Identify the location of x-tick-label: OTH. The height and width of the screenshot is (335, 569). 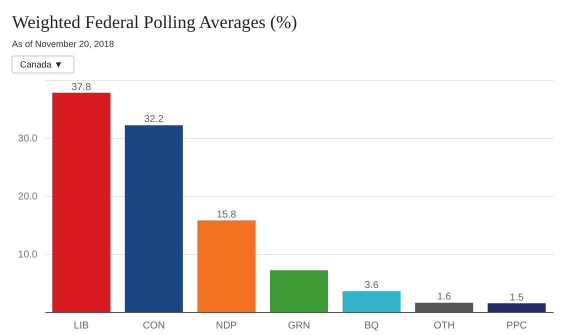
(444, 326).